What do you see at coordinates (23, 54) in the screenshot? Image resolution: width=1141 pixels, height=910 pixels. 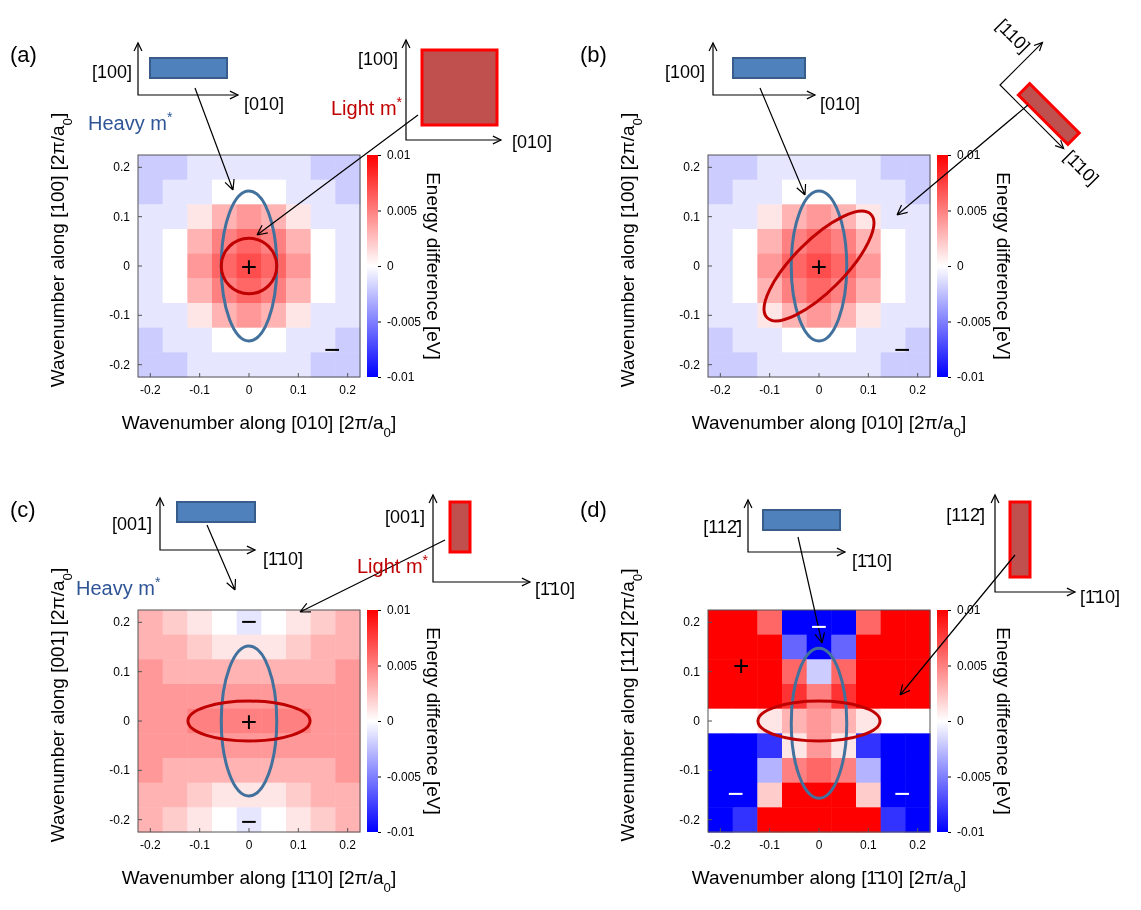 I see `text: (a)` at bounding box center [23, 54].